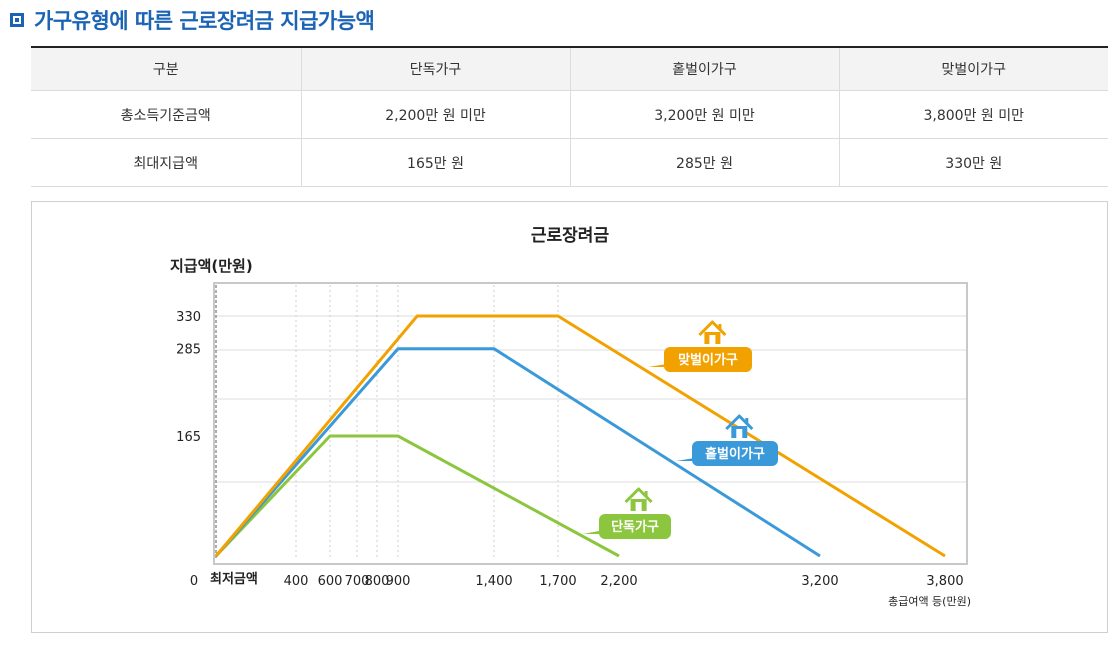 This screenshot has width=1120, height=649. Describe the element at coordinates (204, 21) in the screenshot. I see `page-title-text: 가구유형에 따른 근로장려금 지급가능액` at that location.